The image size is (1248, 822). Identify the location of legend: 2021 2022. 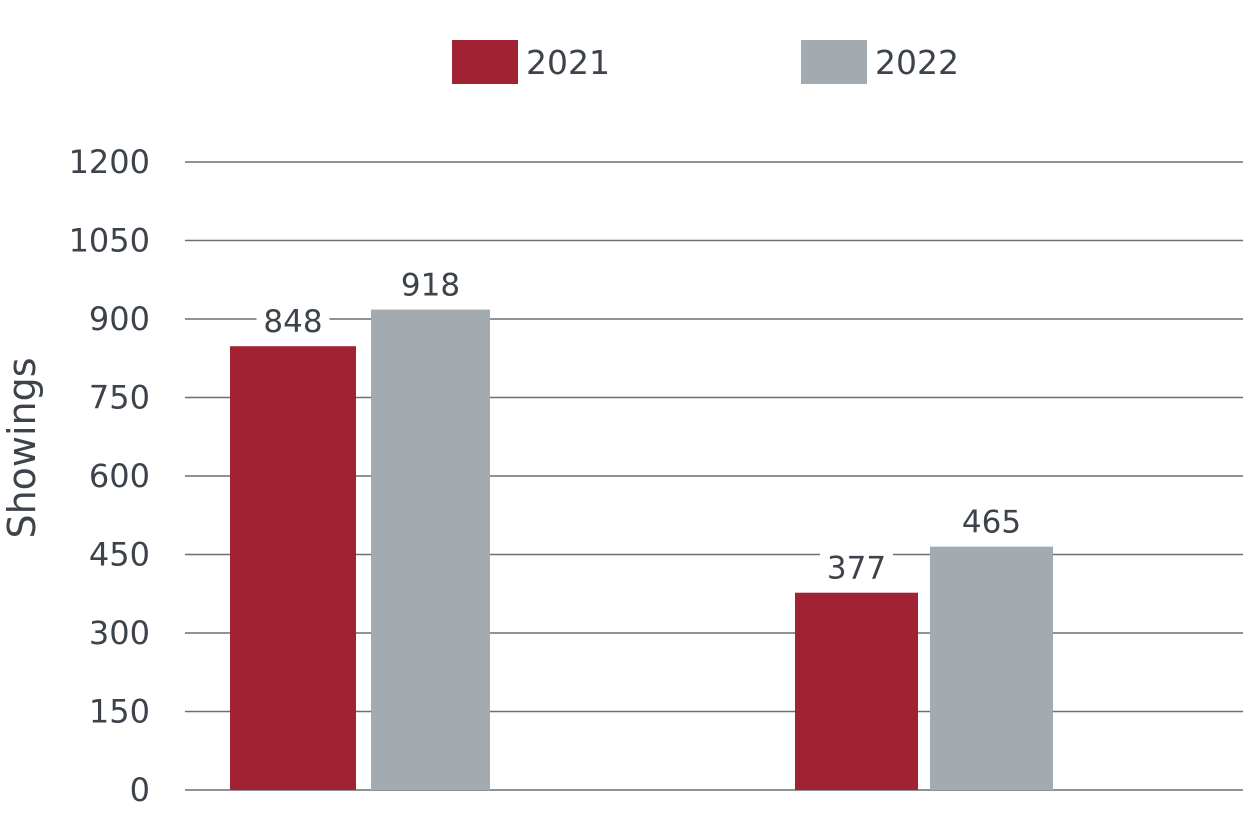
(705, 62).